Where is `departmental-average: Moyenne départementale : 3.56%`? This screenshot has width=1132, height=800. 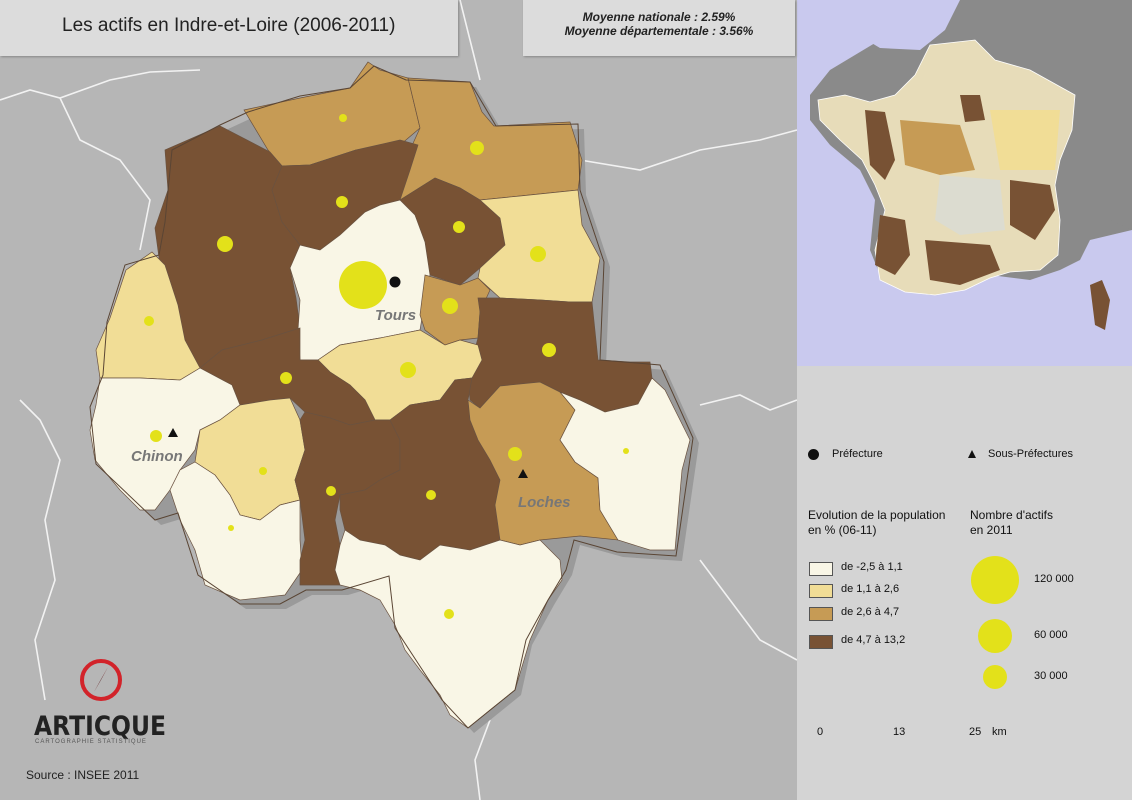 departmental-average: Moyenne départementale : 3.56% is located at coordinates (659, 31).